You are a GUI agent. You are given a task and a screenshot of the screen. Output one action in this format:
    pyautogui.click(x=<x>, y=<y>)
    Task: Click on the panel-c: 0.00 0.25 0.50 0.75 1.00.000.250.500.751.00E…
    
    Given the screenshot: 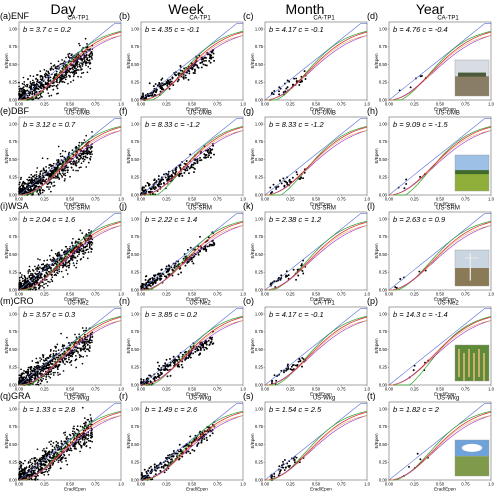 What is the action you would take?
    pyautogui.click(x=307, y=61)
    